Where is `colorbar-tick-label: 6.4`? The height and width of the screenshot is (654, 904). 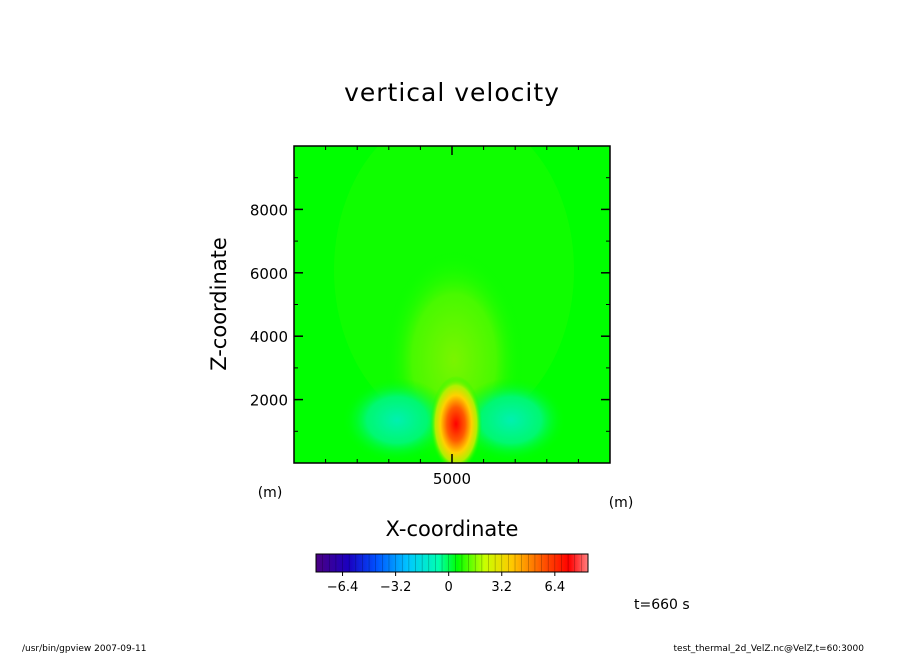 colorbar-tick-label: 6.4 is located at coordinates (554, 587).